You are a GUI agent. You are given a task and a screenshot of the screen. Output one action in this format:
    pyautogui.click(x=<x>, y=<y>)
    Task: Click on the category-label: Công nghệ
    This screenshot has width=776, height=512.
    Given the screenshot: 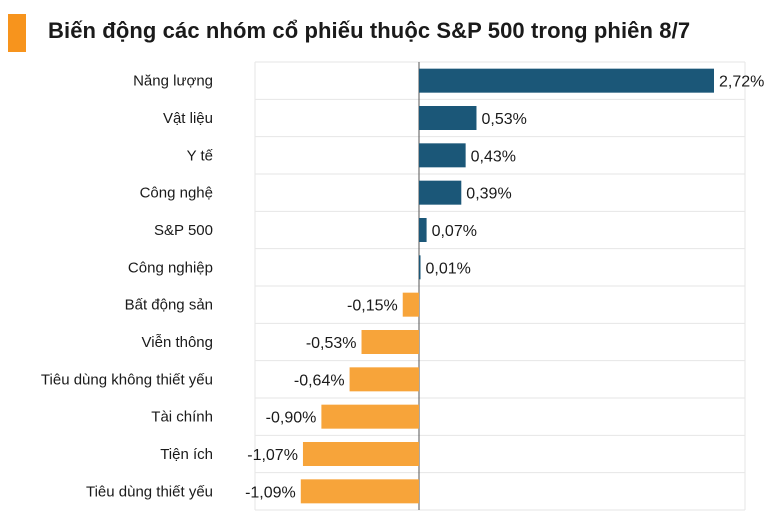 What is the action you would take?
    pyautogui.click(x=176, y=193)
    